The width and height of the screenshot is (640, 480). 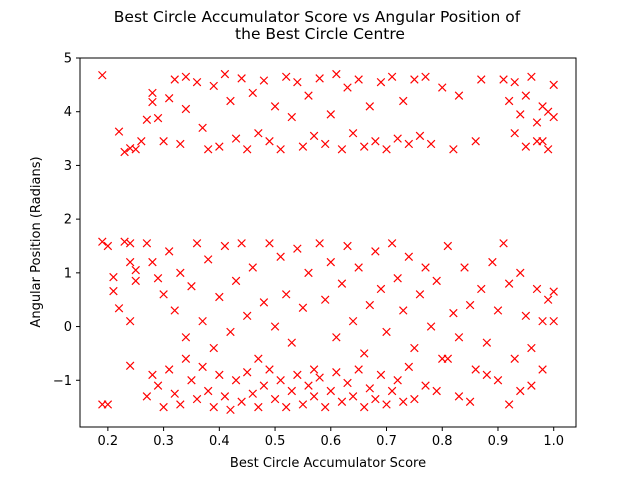 What do you see at coordinates (68, 112) in the screenshot?
I see `y-tick-label: 4` at bounding box center [68, 112].